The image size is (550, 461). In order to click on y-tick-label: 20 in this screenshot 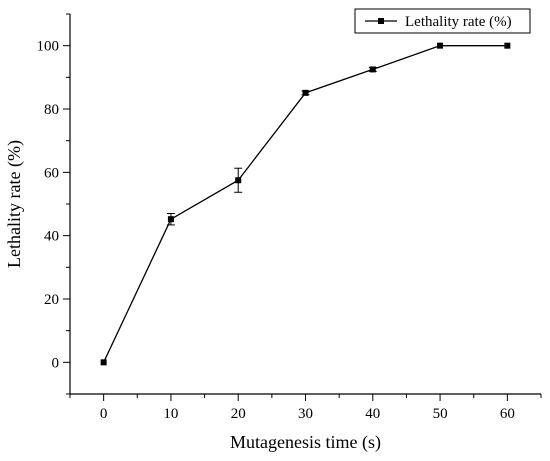, I will do `click(51, 300)`.